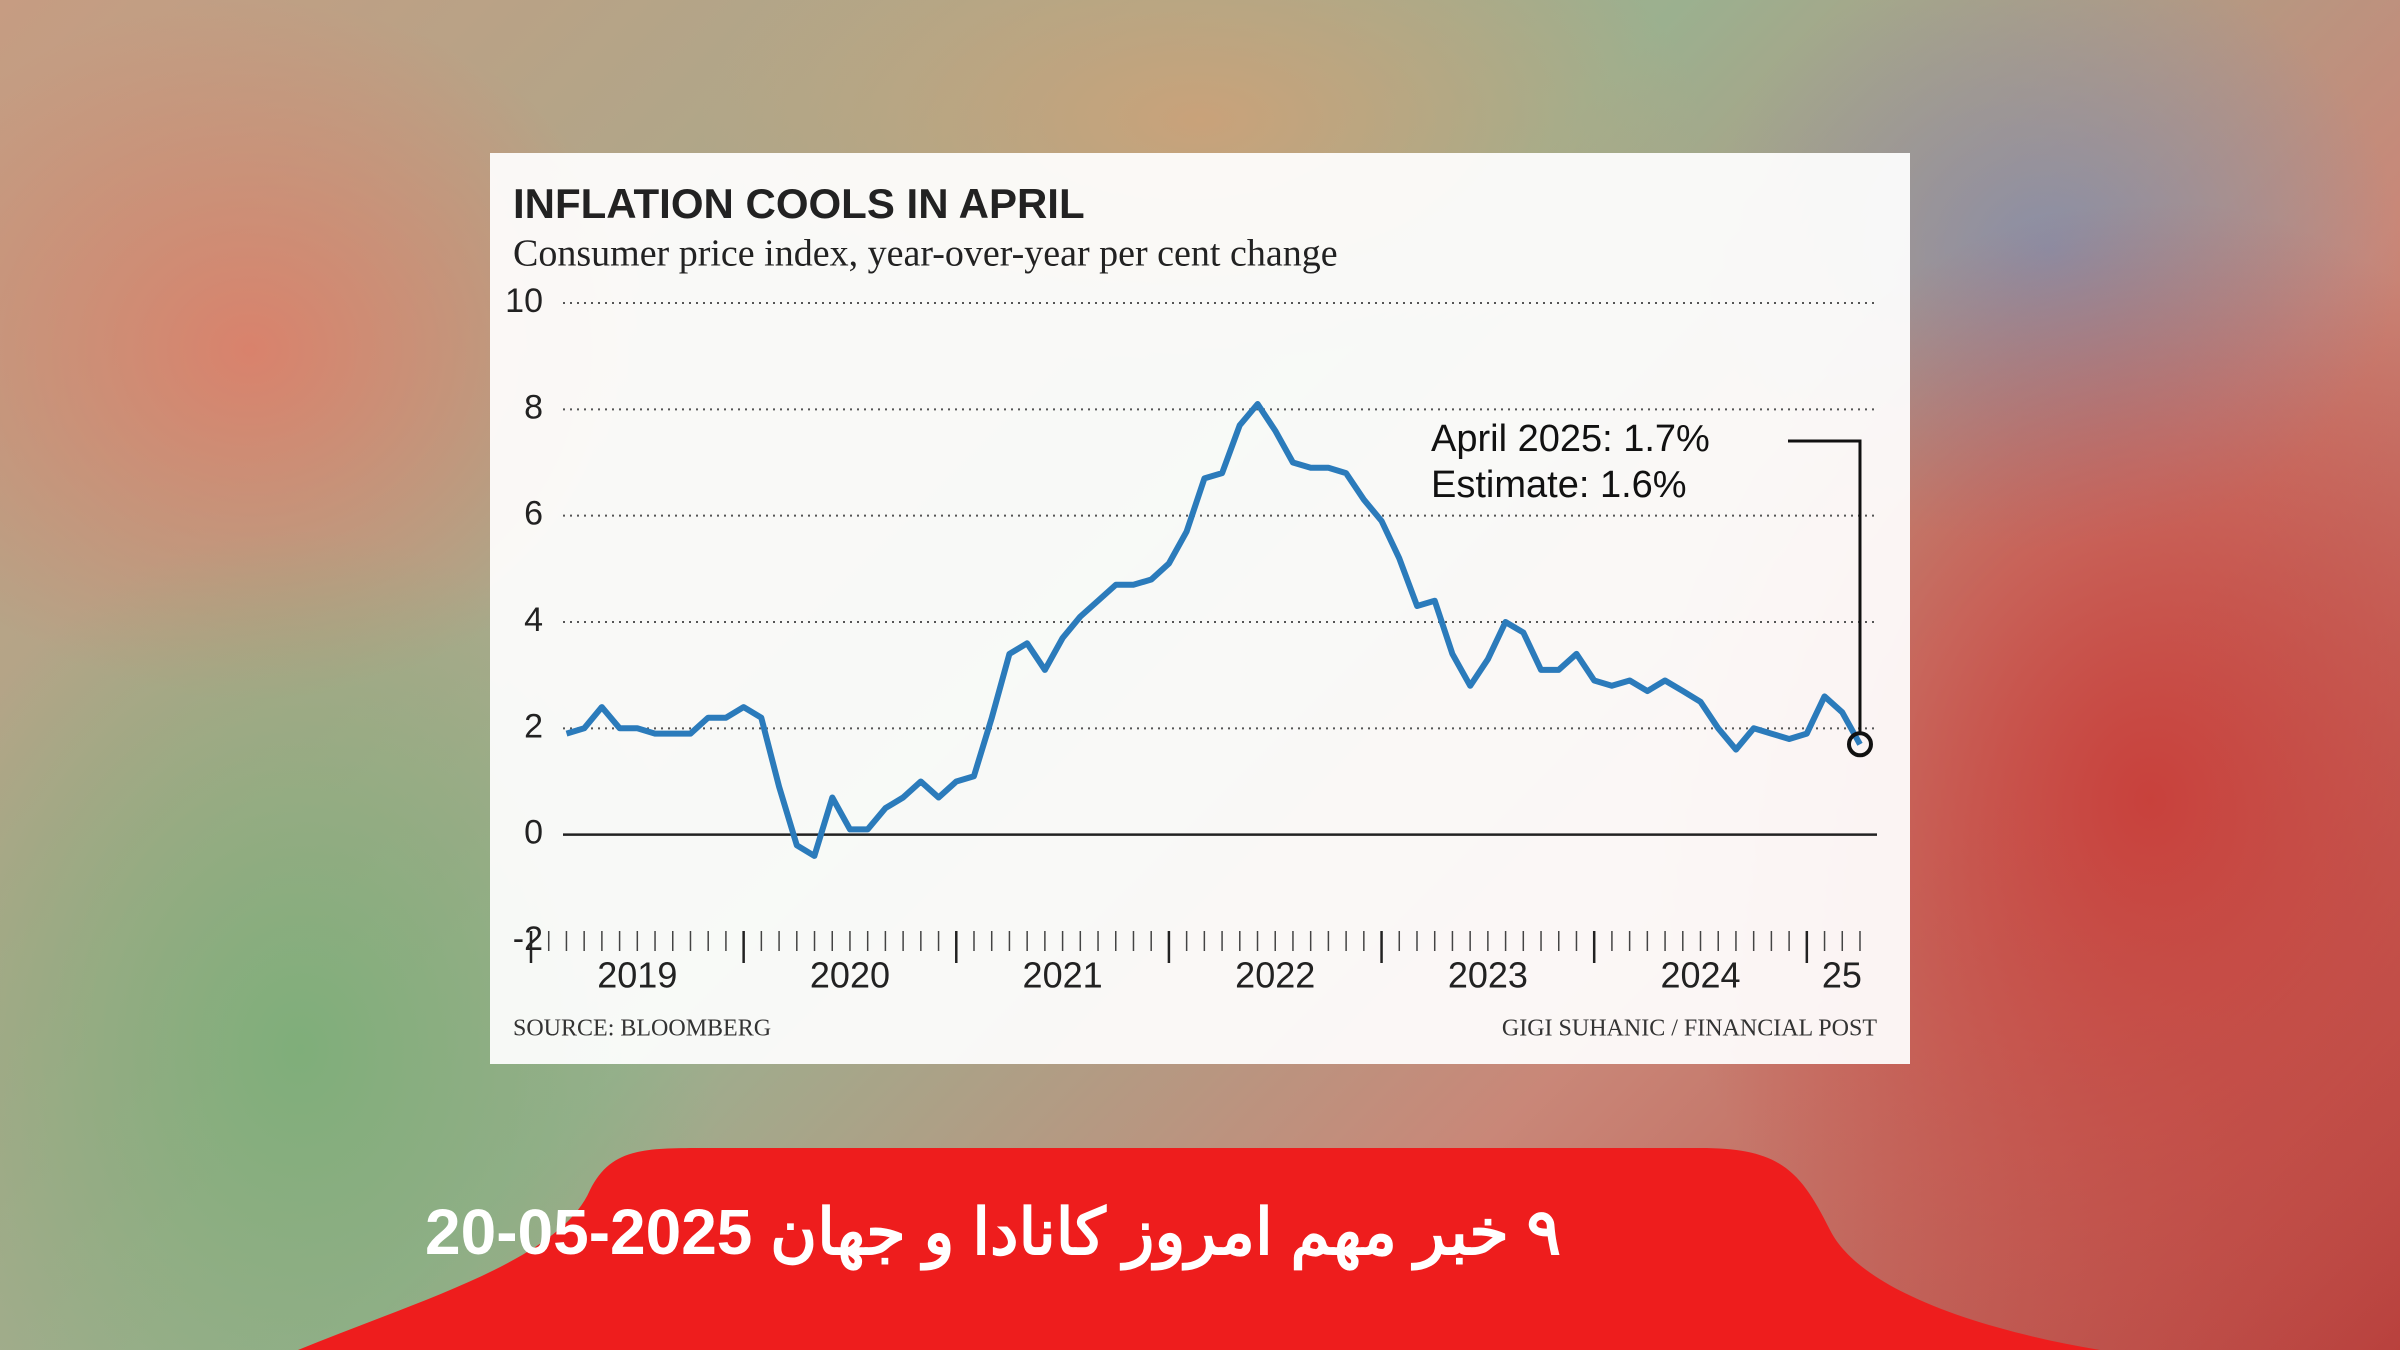  I want to click on last-point, so click(1859, 744).